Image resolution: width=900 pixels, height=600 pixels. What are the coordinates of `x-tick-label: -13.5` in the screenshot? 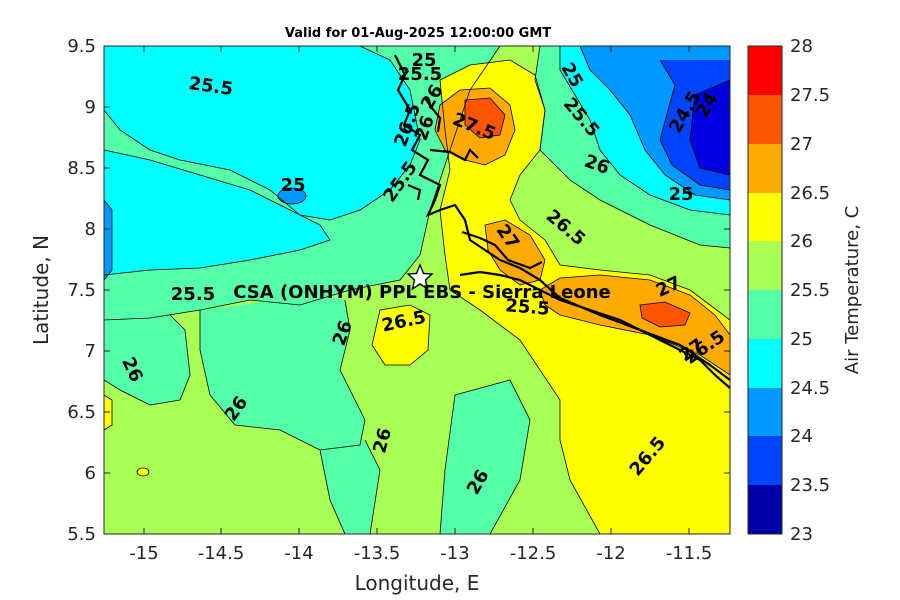 It's located at (377, 553).